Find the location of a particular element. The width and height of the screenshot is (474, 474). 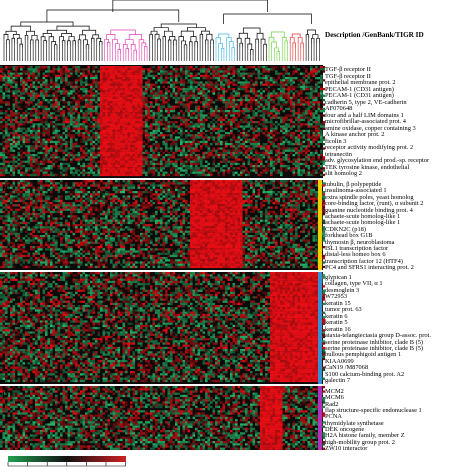

heatmap-top-edge is located at coordinates (161, 64).